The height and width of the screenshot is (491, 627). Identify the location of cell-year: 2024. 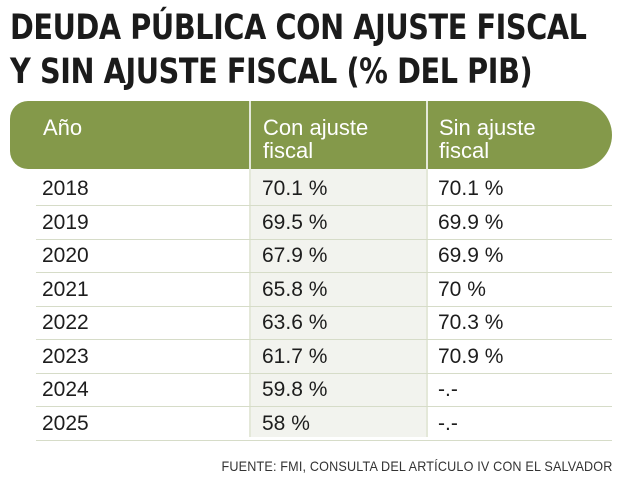
(65, 389).